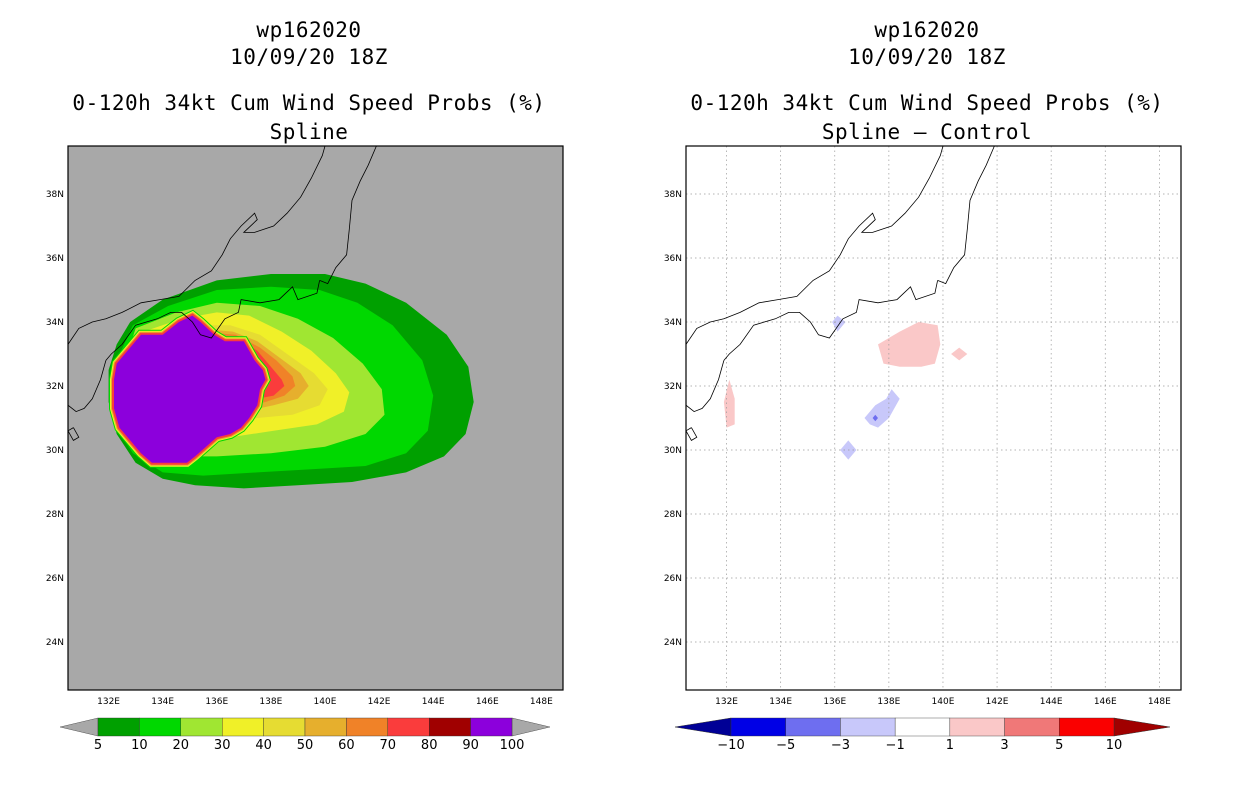 This screenshot has height=800, width=1236. Describe the element at coordinates (388, 745) in the screenshot. I see `colorbar-label: 70` at that location.